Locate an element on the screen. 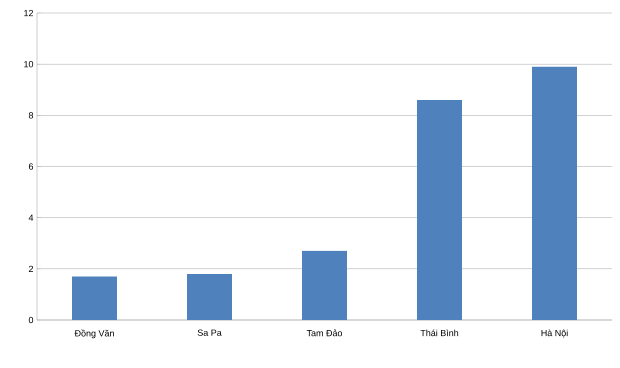  y-tick-label: 12 is located at coordinates (29, 13).